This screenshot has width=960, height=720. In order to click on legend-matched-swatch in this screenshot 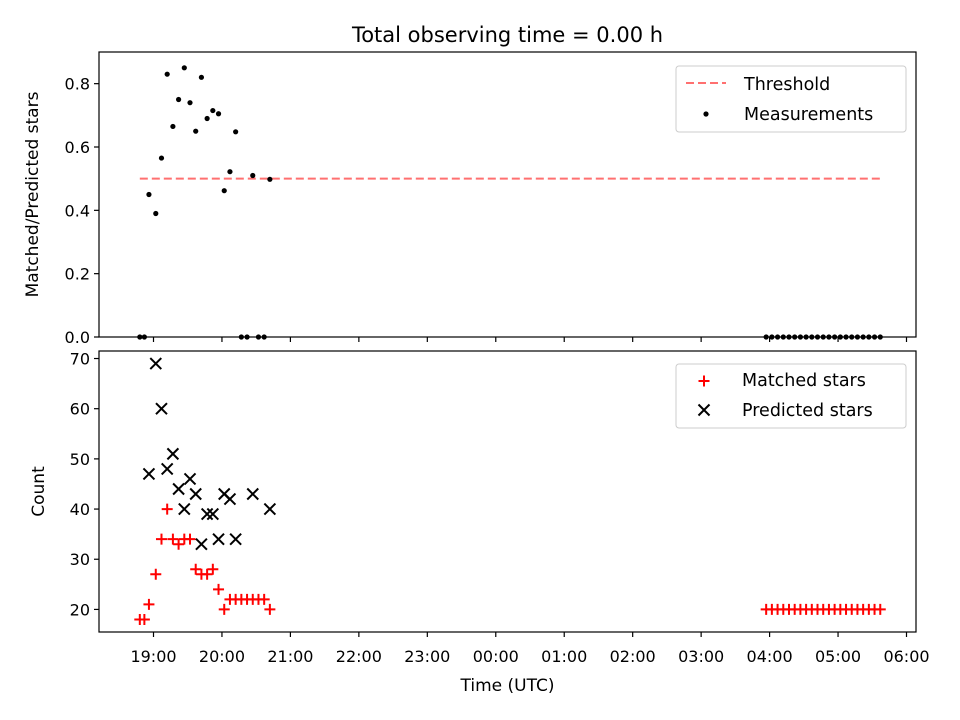, I will do `click(704, 381)`.